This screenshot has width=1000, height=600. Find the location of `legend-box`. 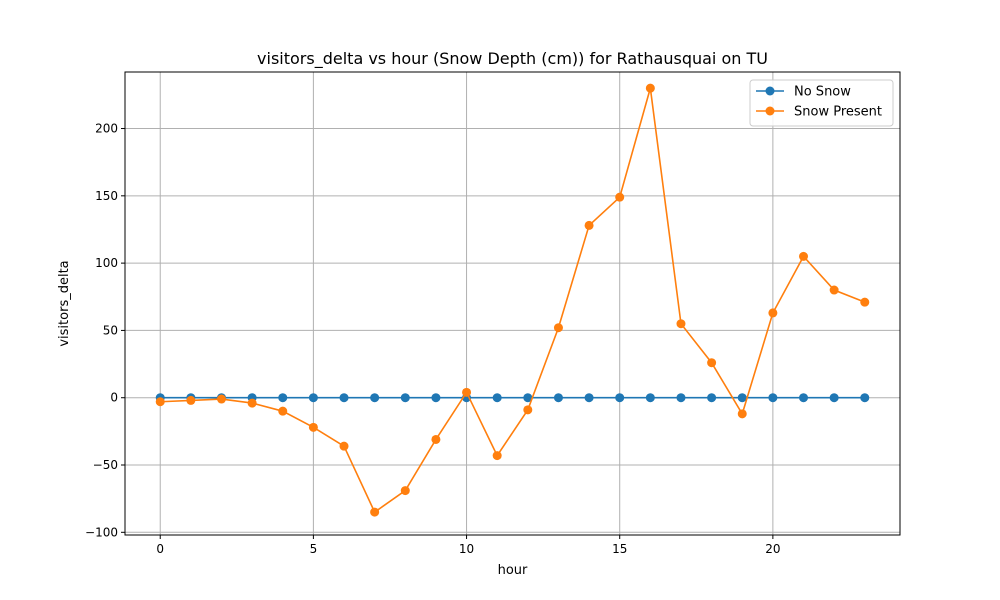

legend-box is located at coordinates (821, 103).